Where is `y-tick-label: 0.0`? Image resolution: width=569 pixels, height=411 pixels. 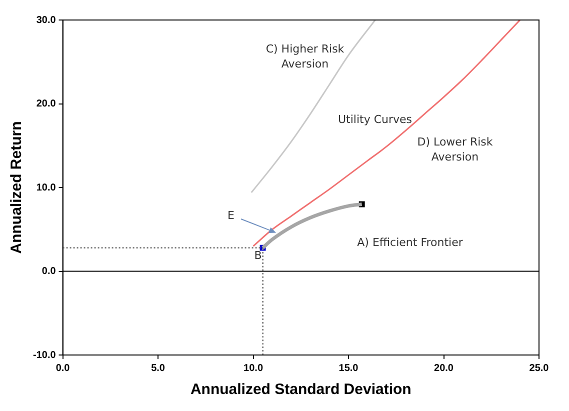 y-tick-label: 0.0 is located at coordinates (49, 271).